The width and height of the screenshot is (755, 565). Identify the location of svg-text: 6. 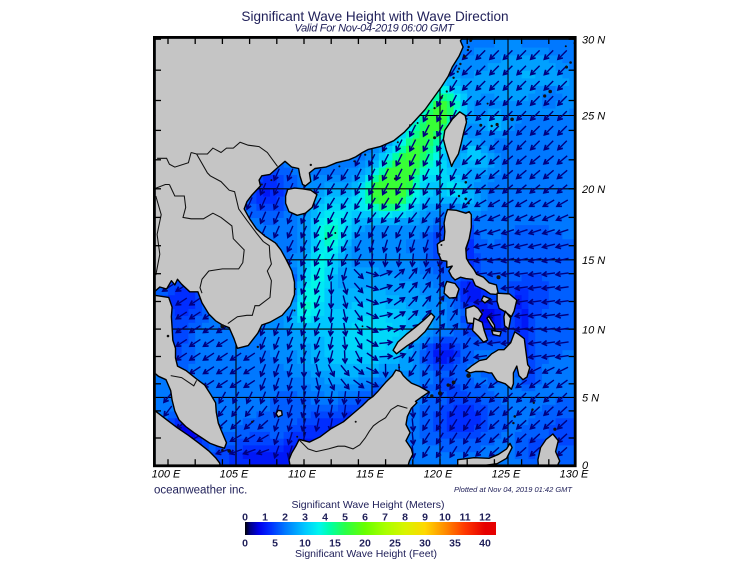
(365, 518).